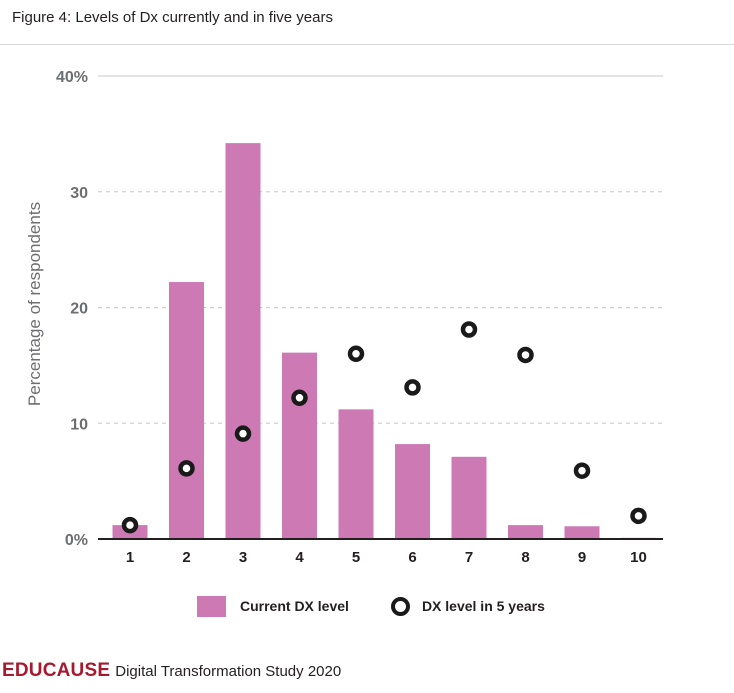 This screenshot has height=693, width=734. Describe the element at coordinates (34, 304) in the screenshot. I see `y-axis-label: Percentage of respondents` at that location.